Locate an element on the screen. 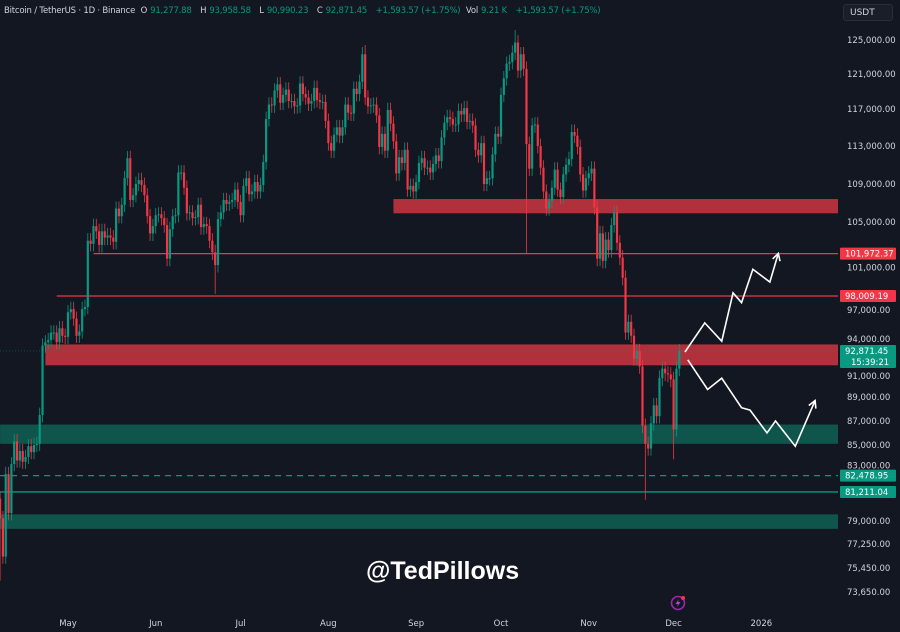 Image resolution: width=900 pixels, height=632 pixels. price-label: 98,009.19 is located at coordinates (866, 297).